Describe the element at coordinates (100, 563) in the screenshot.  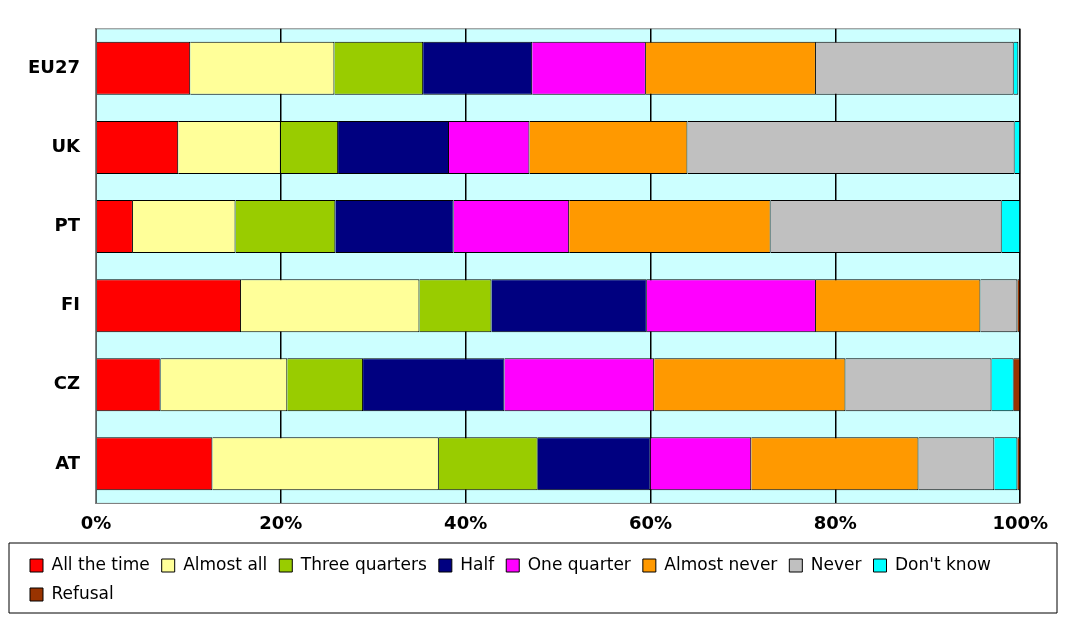
I see `legend-label: All the time` at that location.